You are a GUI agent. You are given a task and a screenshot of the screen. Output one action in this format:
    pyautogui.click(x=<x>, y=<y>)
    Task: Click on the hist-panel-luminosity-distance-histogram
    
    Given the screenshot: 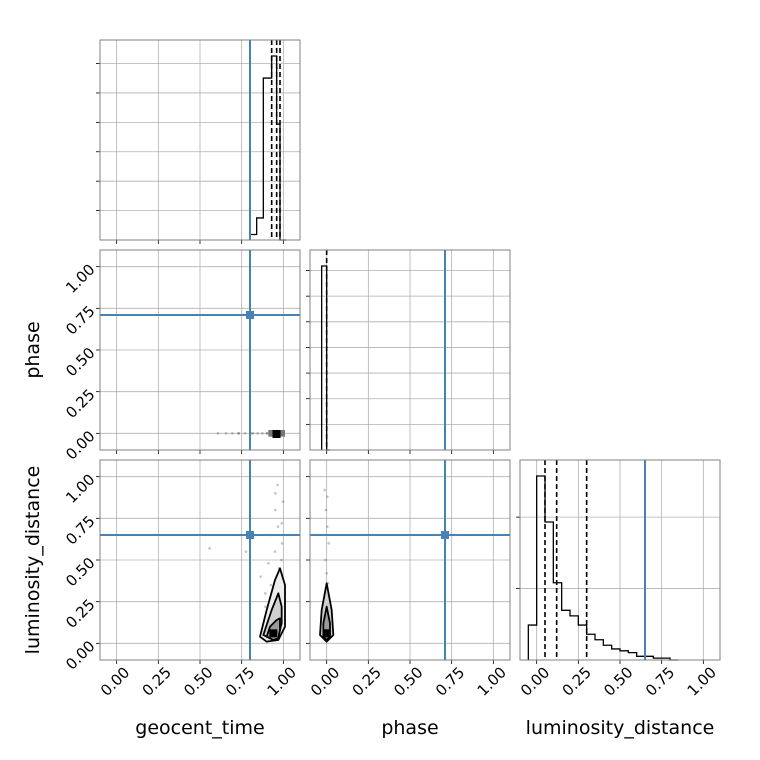 What is the action you would take?
    pyautogui.click(x=603, y=568)
    